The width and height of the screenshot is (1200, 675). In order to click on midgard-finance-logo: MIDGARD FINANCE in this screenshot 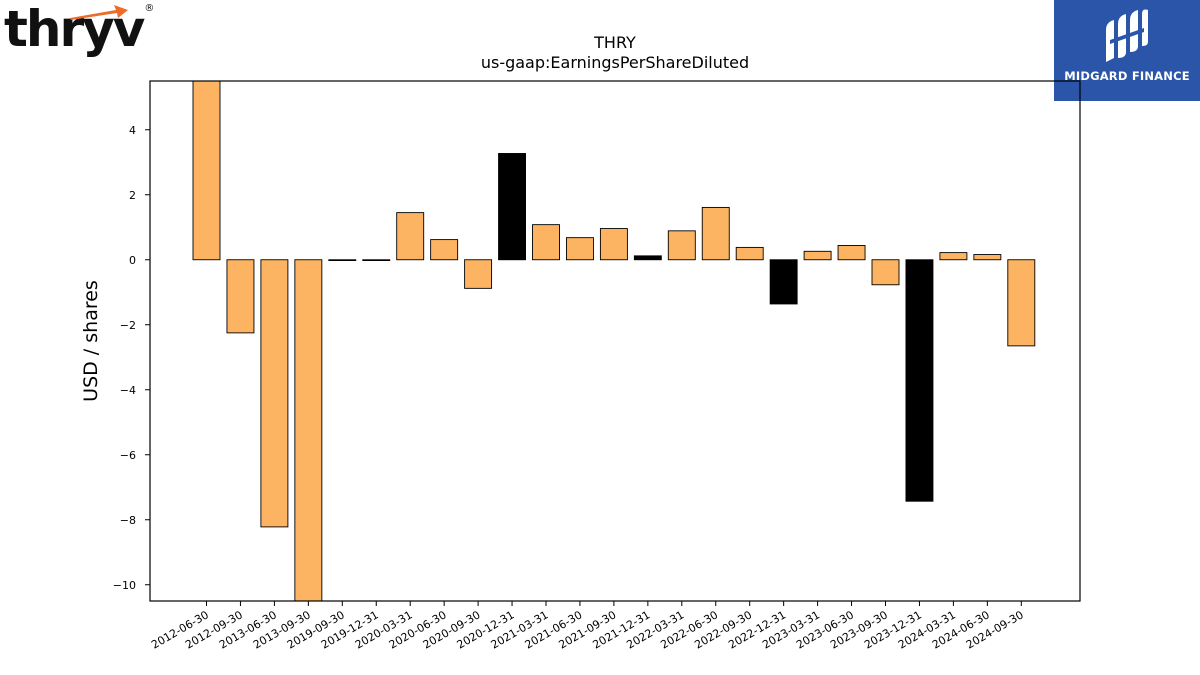, I will do `click(1127, 50)`.